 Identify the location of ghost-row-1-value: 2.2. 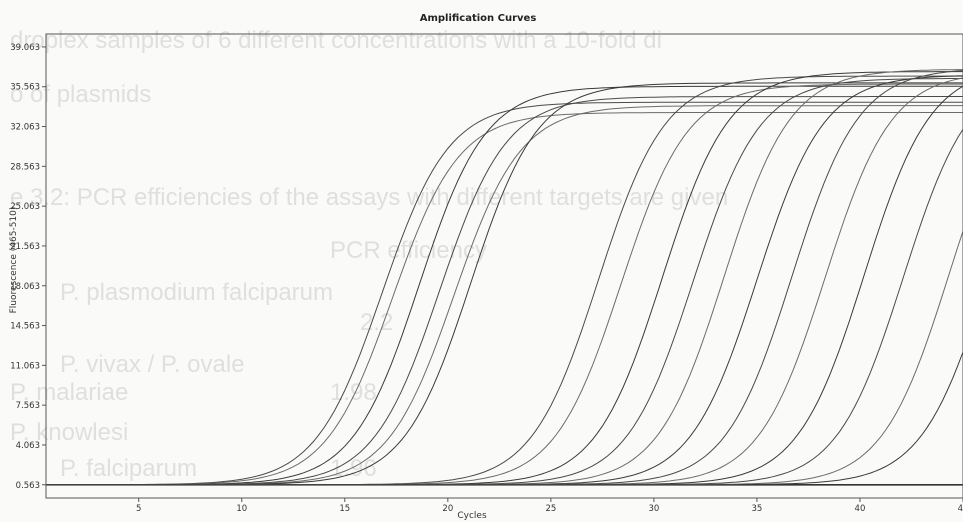
(376, 322).